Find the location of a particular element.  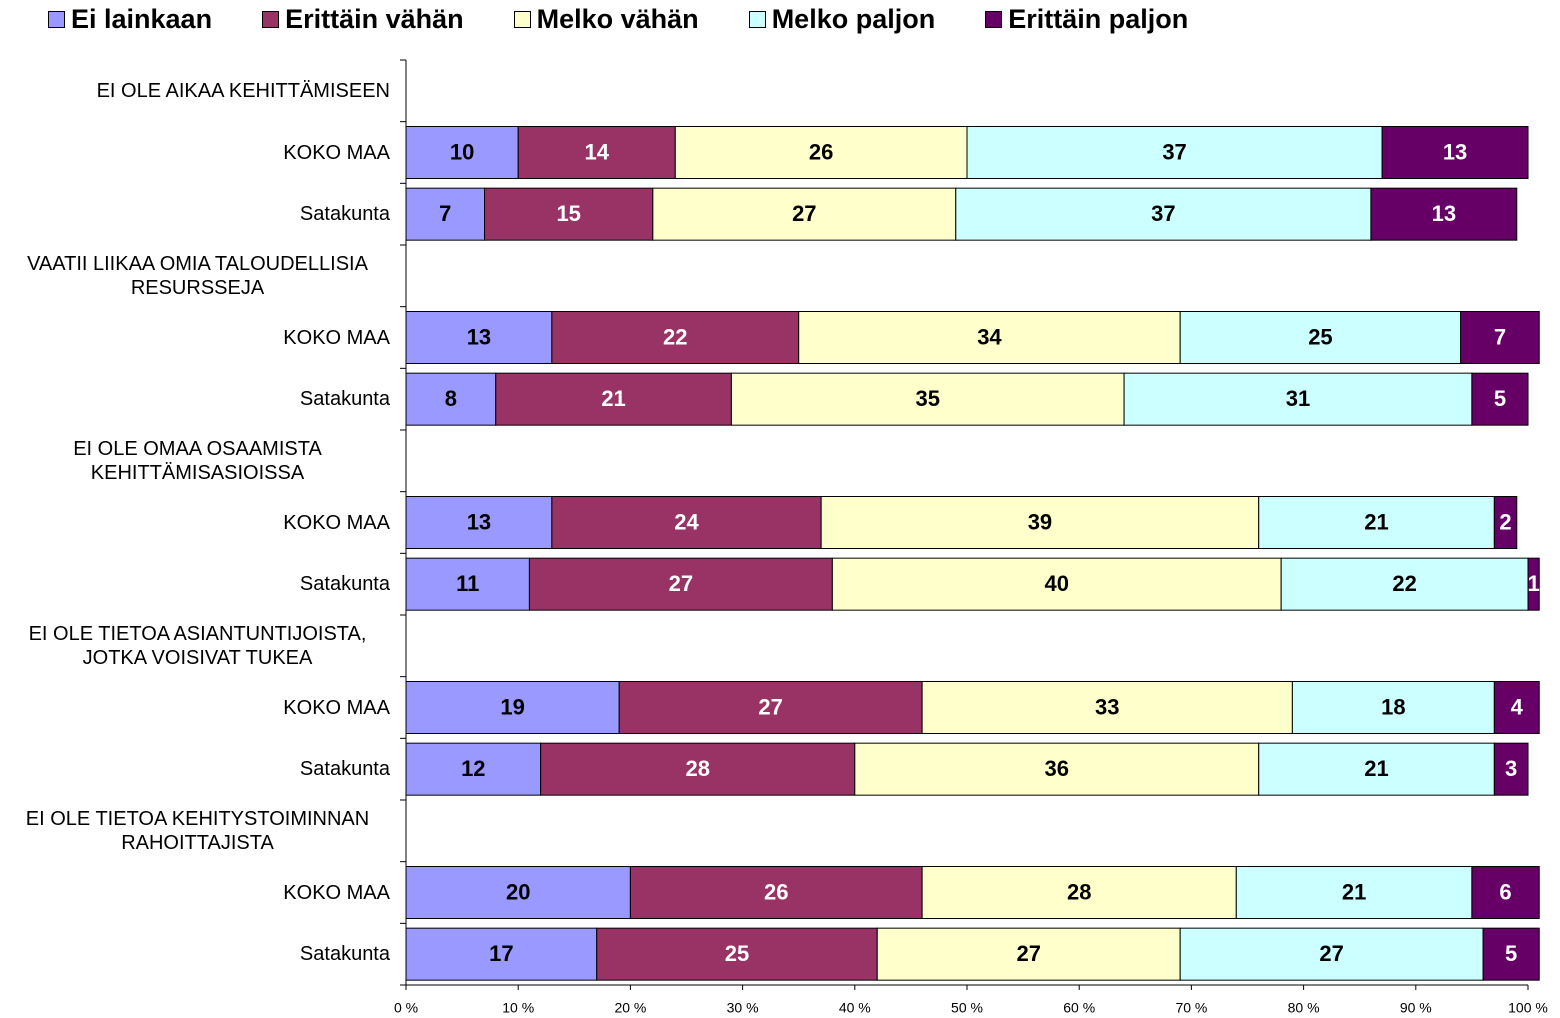

value-label: 22 is located at coordinates (1404, 583).